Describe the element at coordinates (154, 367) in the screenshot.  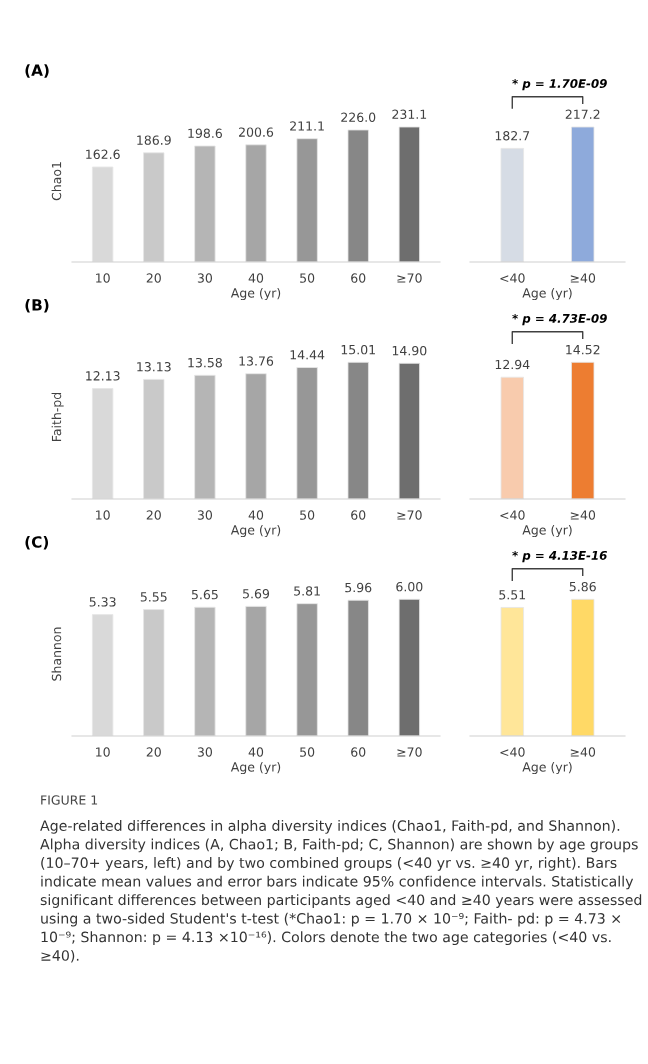
I see `data-label: 13.13` at that location.